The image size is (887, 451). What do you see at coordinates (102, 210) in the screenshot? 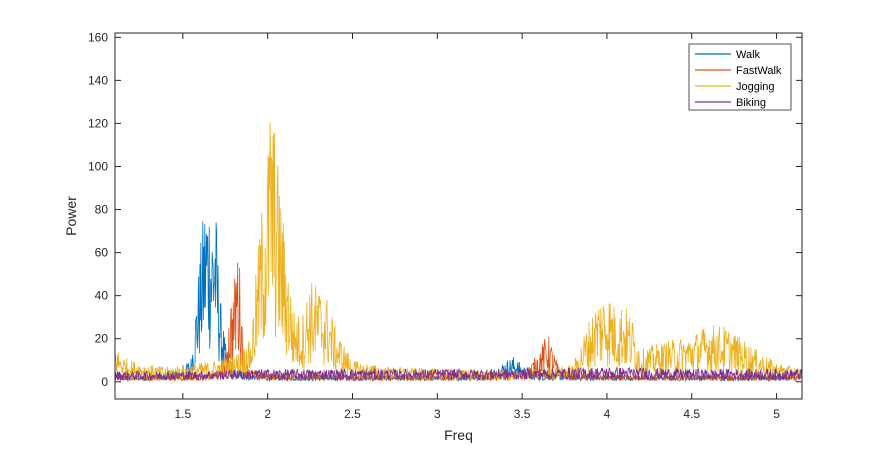
I see `y-tick-label: 80` at bounding box center [102, 210].